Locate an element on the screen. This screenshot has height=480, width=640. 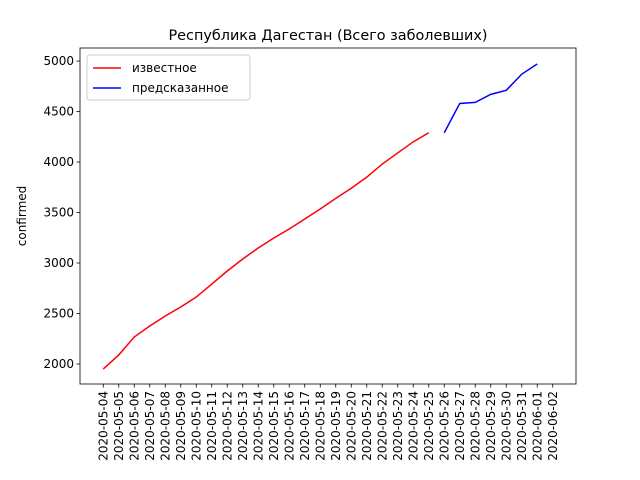
x-tick-label: 2020-05-20 is located at coordinates (351, 426).